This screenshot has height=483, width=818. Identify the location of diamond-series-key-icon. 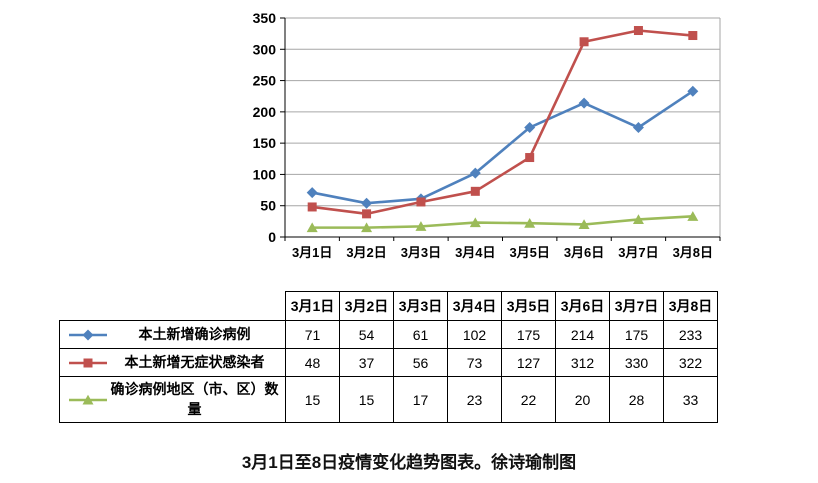
(88, 334).